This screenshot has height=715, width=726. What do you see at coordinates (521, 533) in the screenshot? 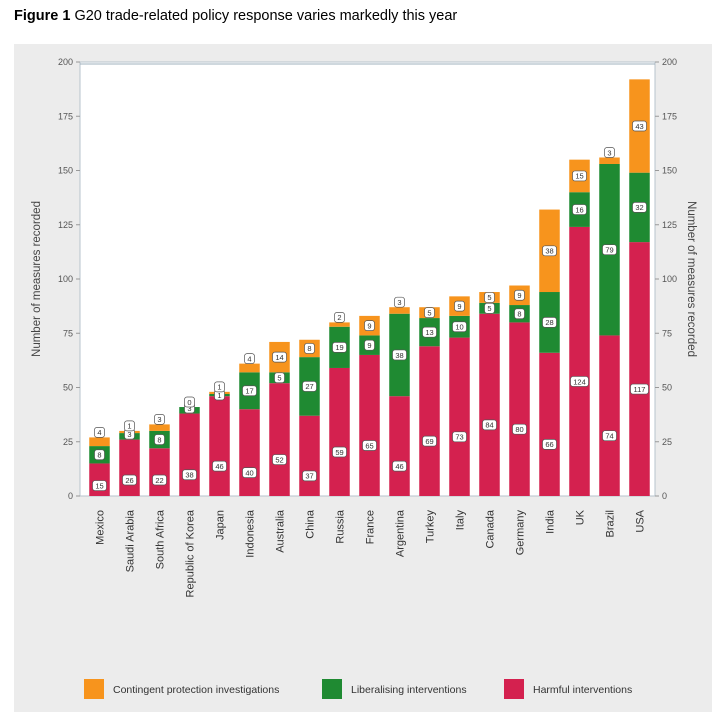
I see `x-tick-label: Germany` at bounding box center [521, 533].